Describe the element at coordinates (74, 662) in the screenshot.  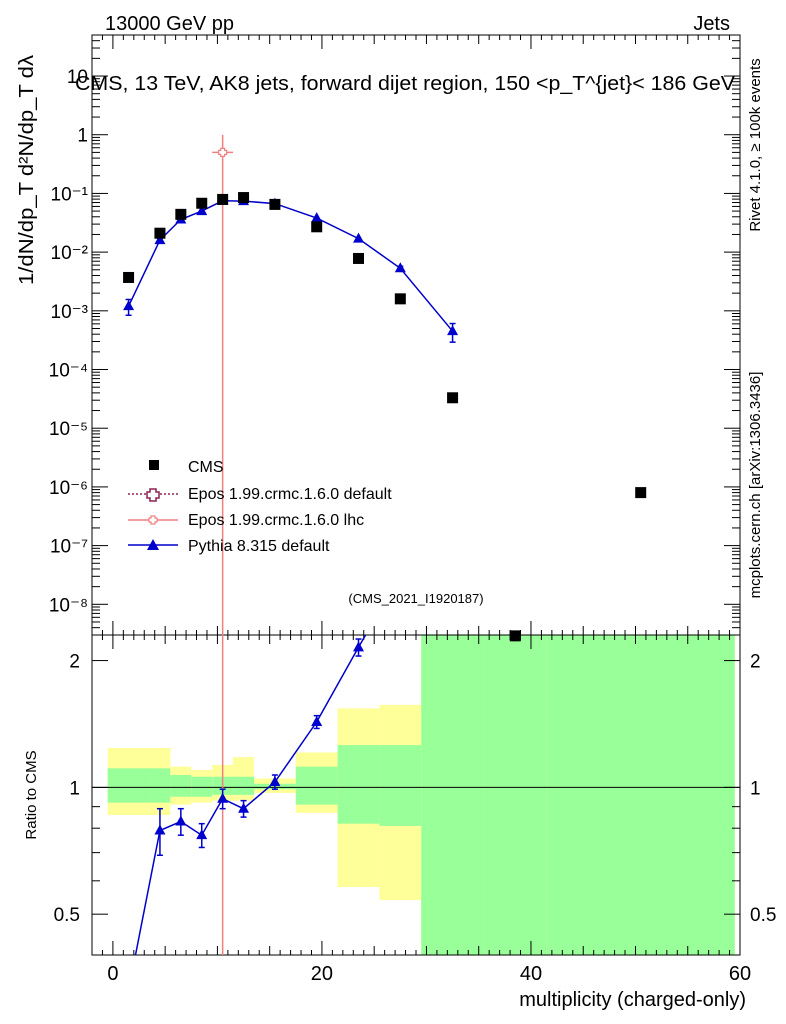
I see `y-tick-label-bottom: 2` at that location.